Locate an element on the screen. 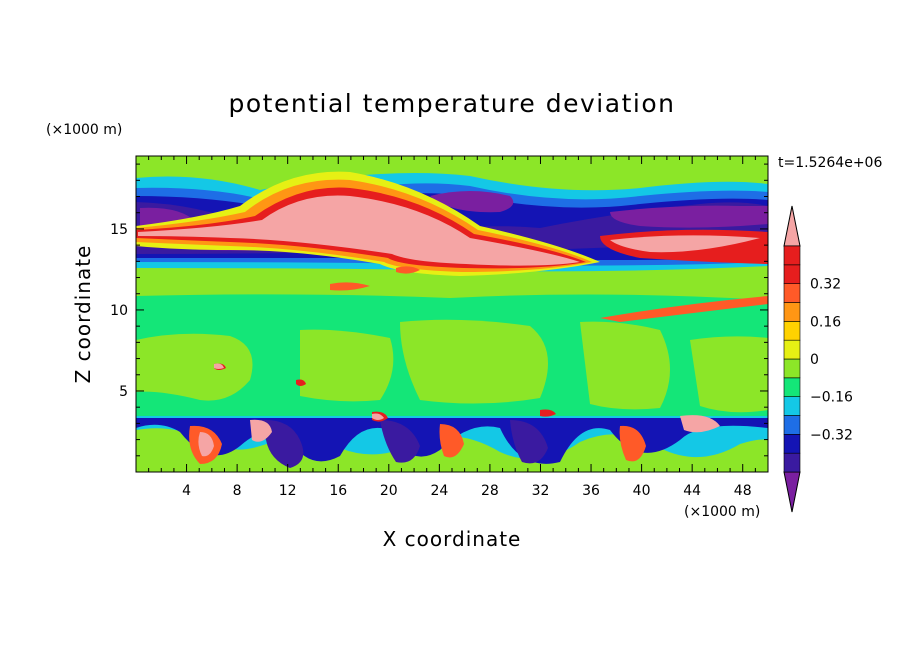 The height and width of the screenshot is (654, 904). contour-warm-dots is located at coordinates (375, 278).